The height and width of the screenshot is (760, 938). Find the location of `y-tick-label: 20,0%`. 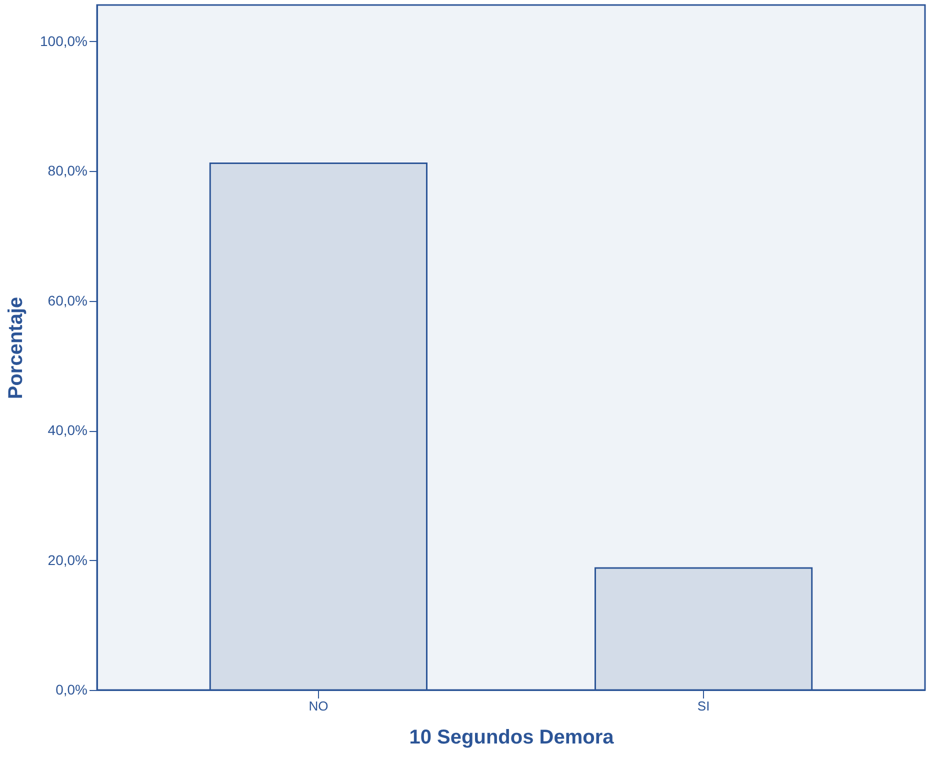

y-tick-label: 20,0% is located at coordinates (68, 560).